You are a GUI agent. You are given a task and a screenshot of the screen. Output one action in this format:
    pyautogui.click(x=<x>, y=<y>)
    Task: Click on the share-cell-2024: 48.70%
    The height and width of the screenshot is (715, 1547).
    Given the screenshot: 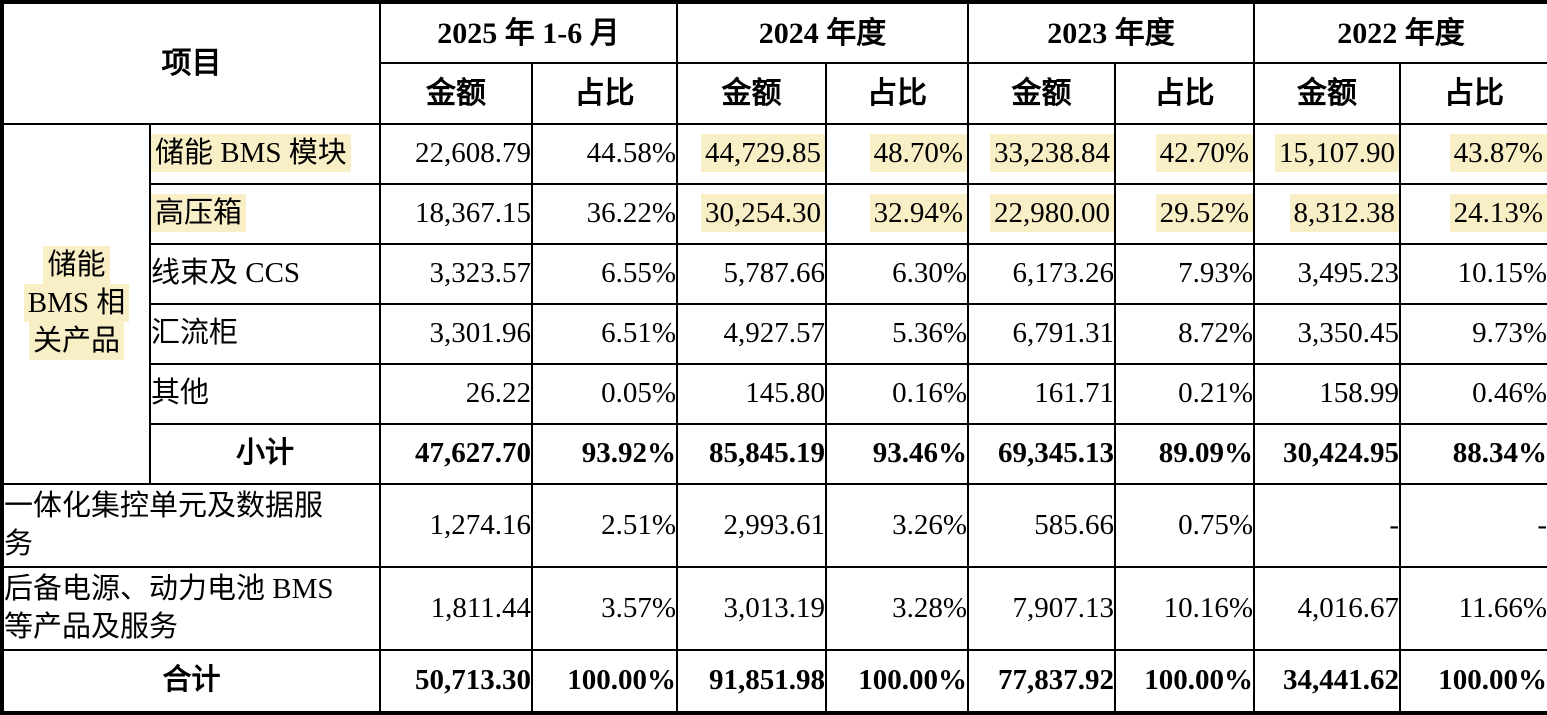 What is the action you would take?
    pyautogui.click(x=897, y=154)
    